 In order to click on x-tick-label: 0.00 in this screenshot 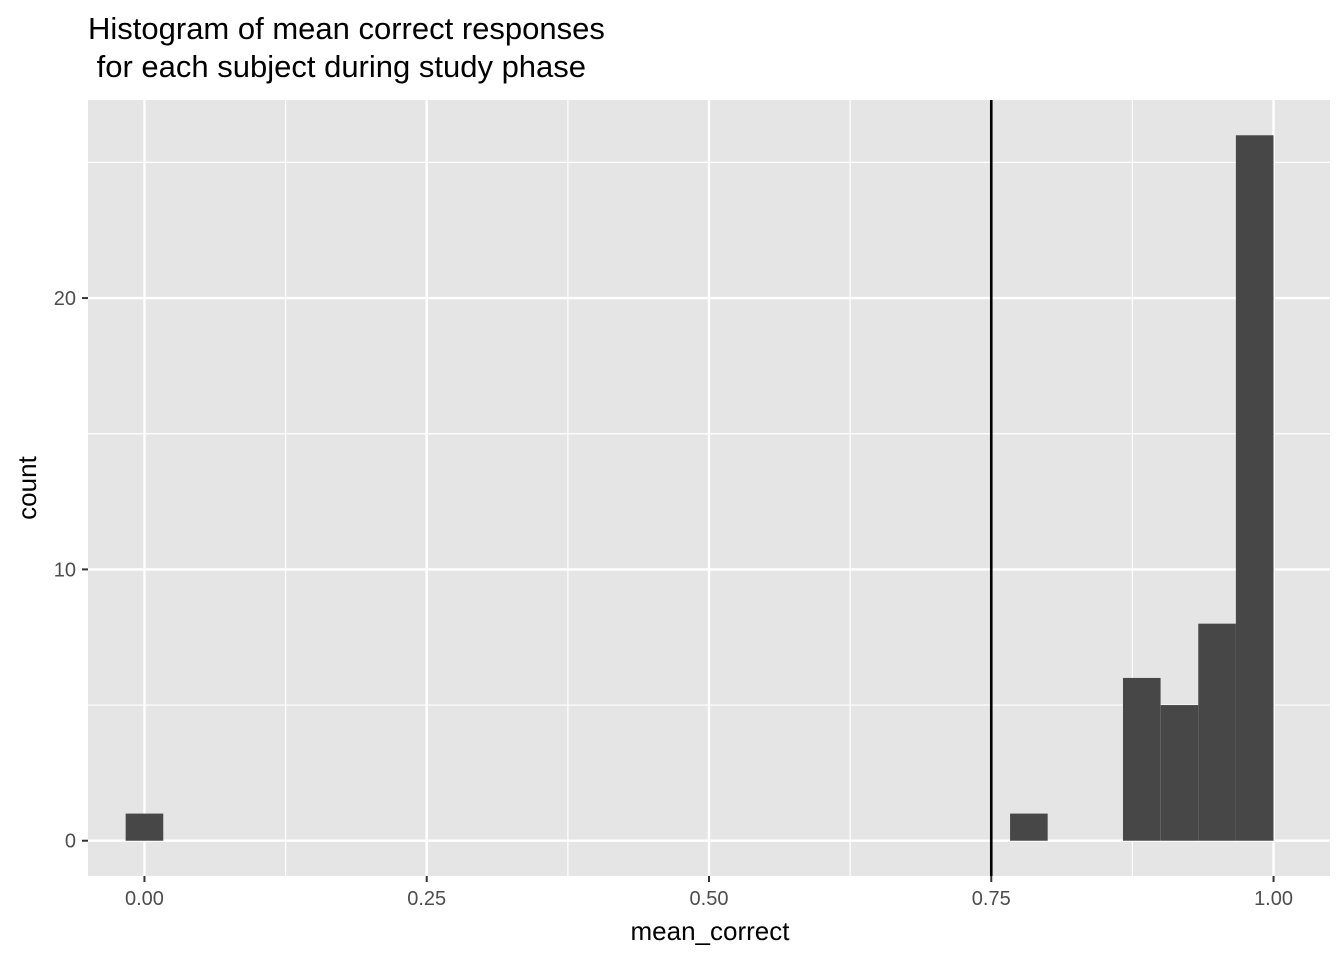, I will do `click(144, 899)`.